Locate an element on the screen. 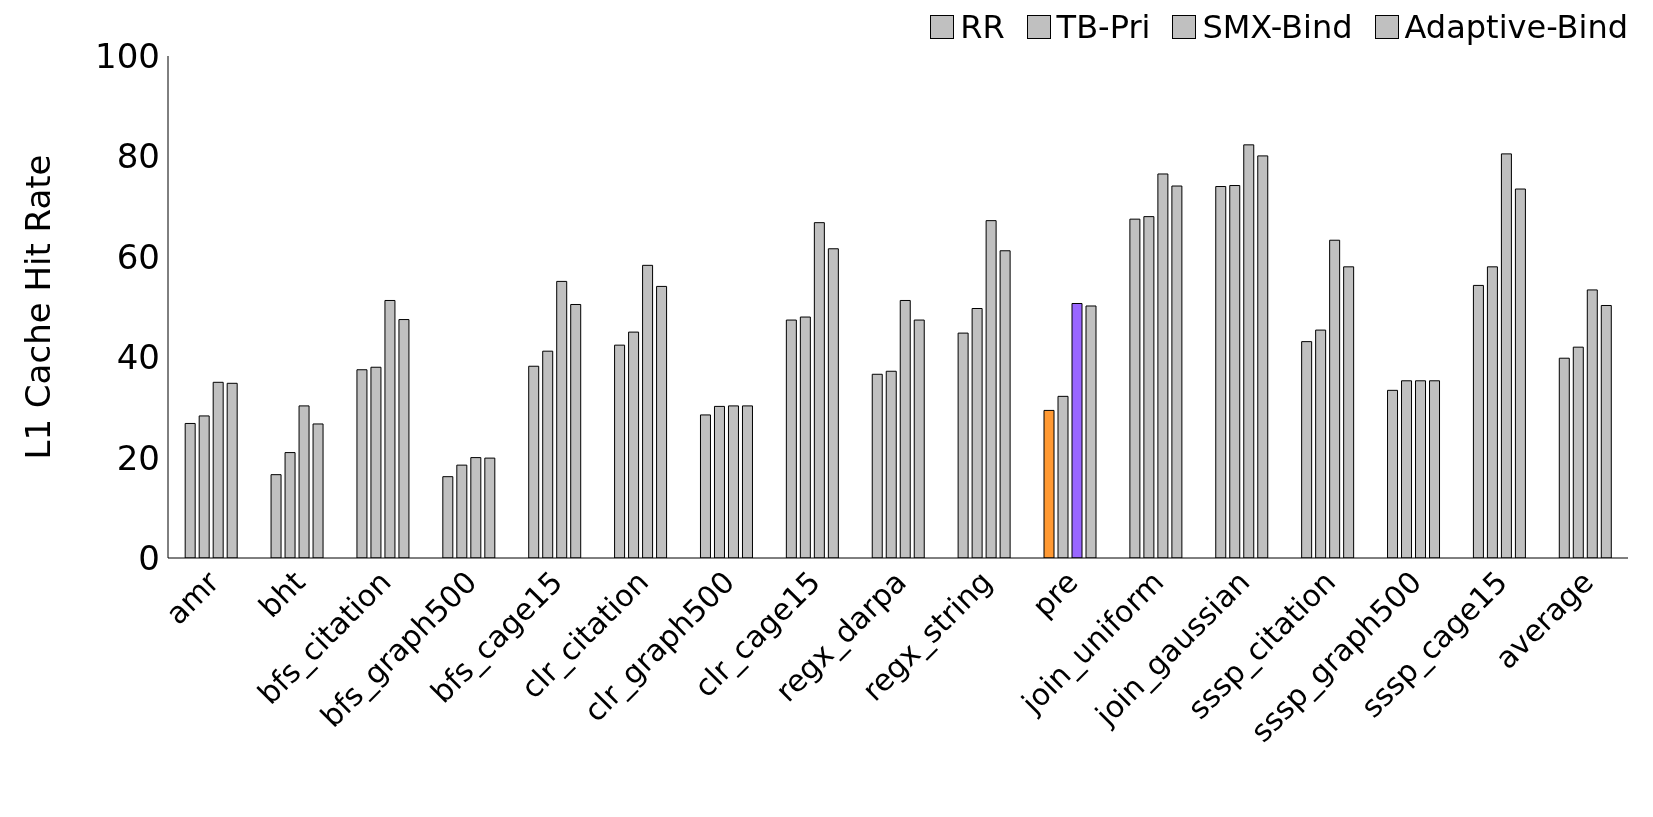 The height and width of the screenshot is (817, 1653). y-tick-label: 40 is located at coordinates (138, 357).